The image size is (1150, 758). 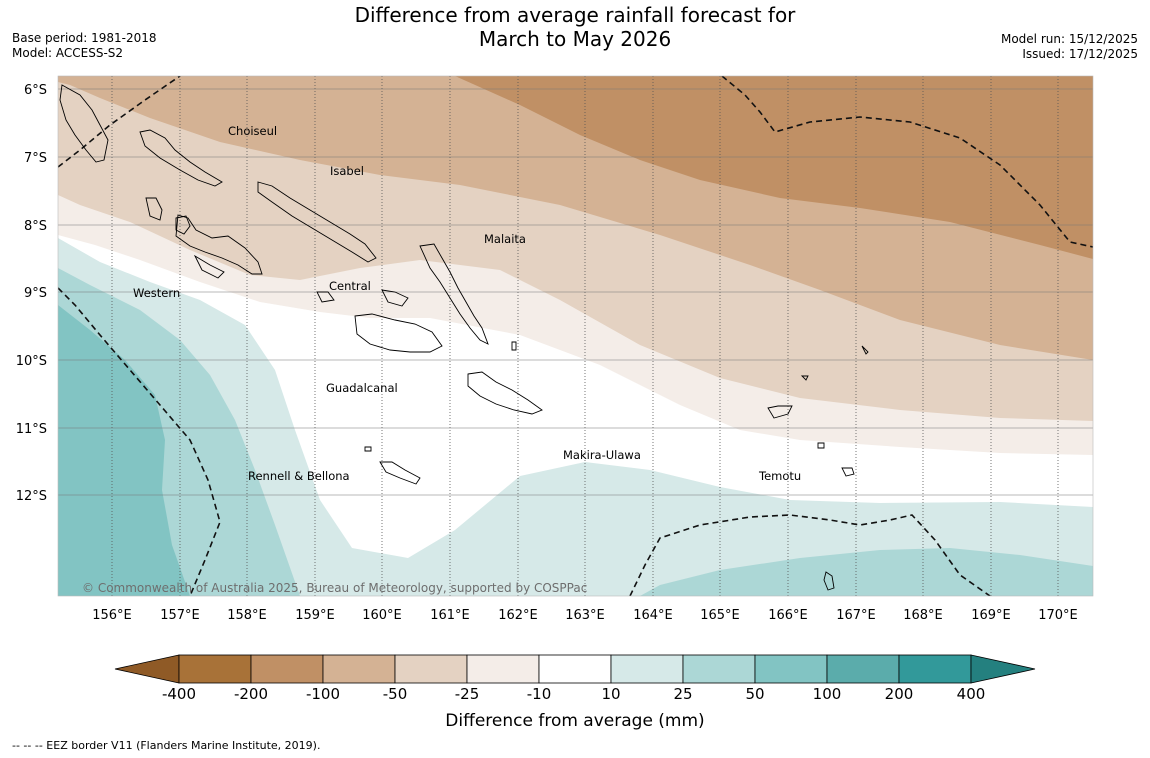 I want to click on colorbar-tick-label: 100, so click(x=827, y=694).